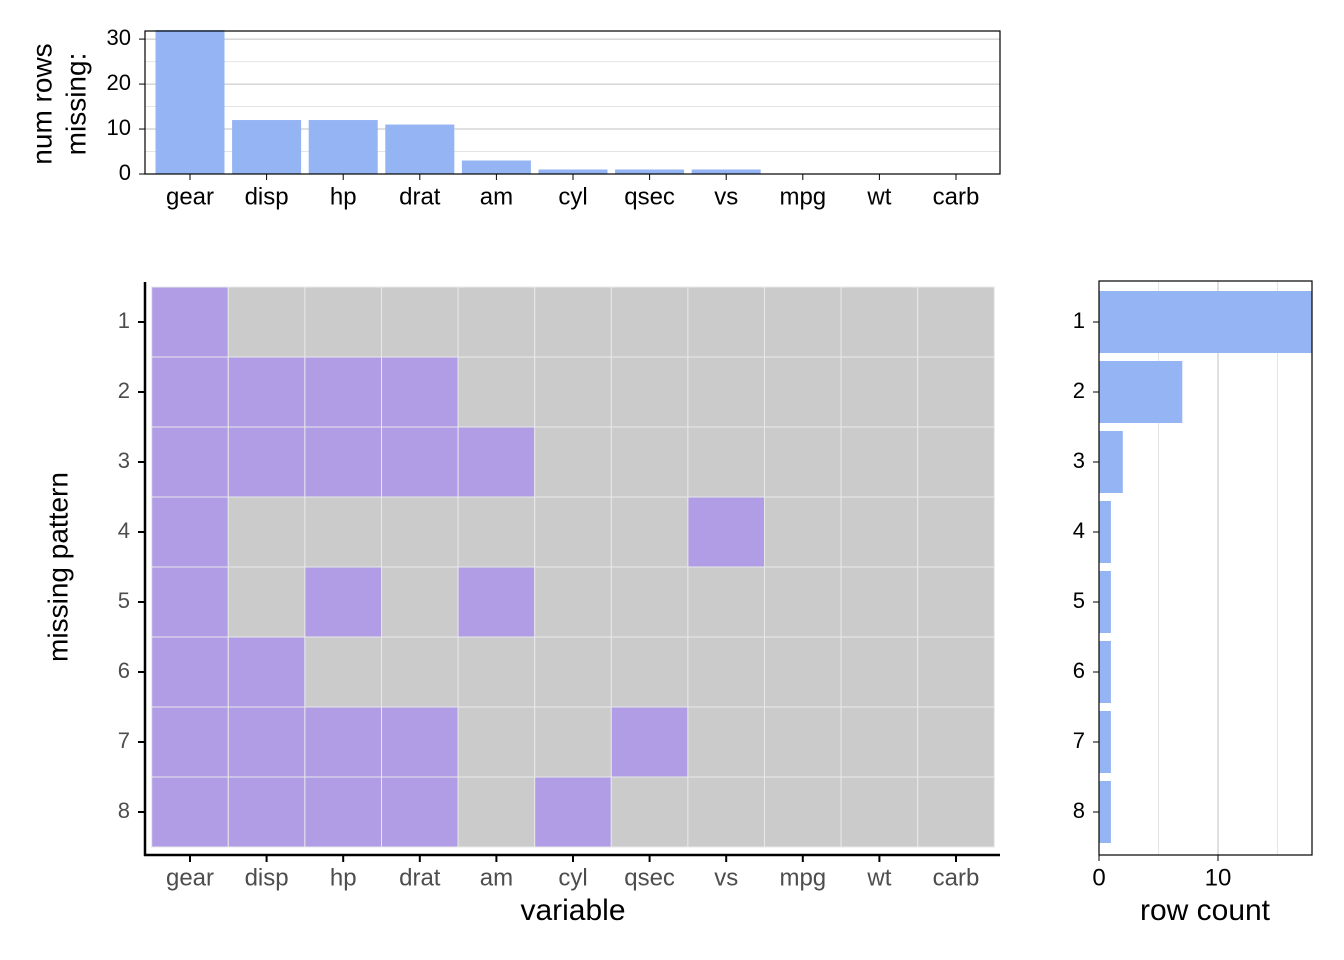 The image size is (1344, 960). I want to click on y-axis-label: missing pattern, so click(57, 567).